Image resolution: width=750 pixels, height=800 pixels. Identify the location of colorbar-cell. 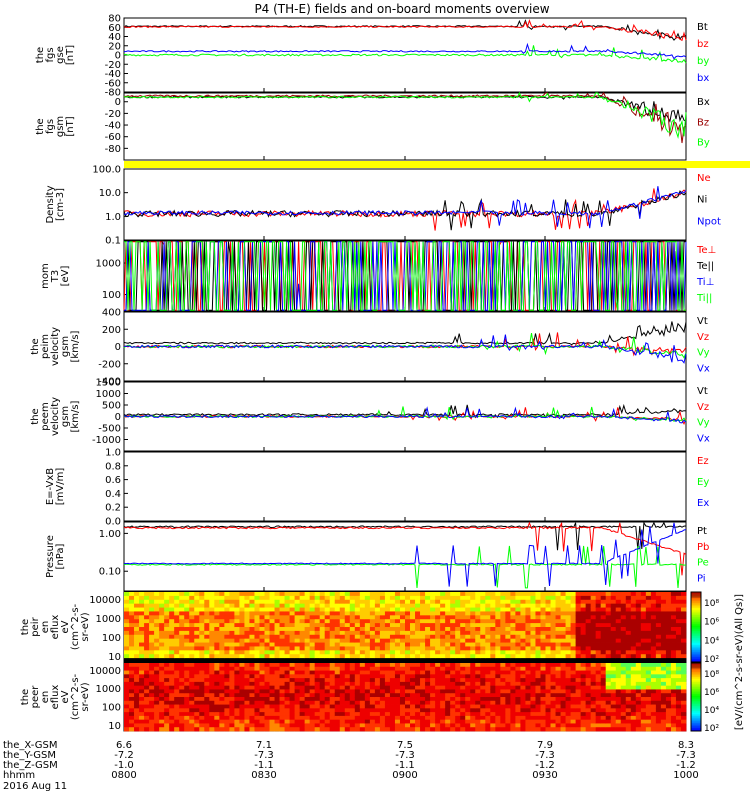
(696, 603).